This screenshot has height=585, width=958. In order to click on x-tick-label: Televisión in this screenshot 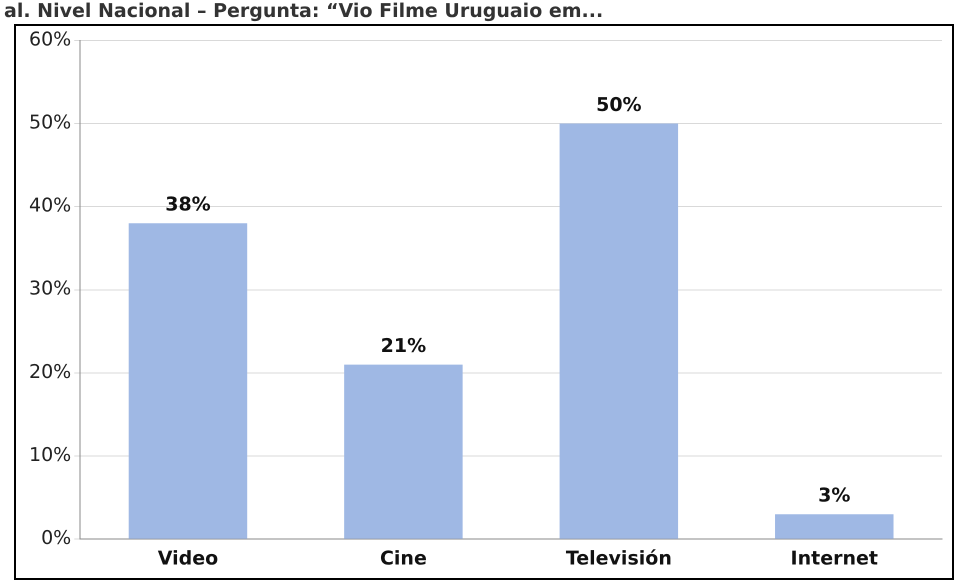, I will do `click(619, 559)`.